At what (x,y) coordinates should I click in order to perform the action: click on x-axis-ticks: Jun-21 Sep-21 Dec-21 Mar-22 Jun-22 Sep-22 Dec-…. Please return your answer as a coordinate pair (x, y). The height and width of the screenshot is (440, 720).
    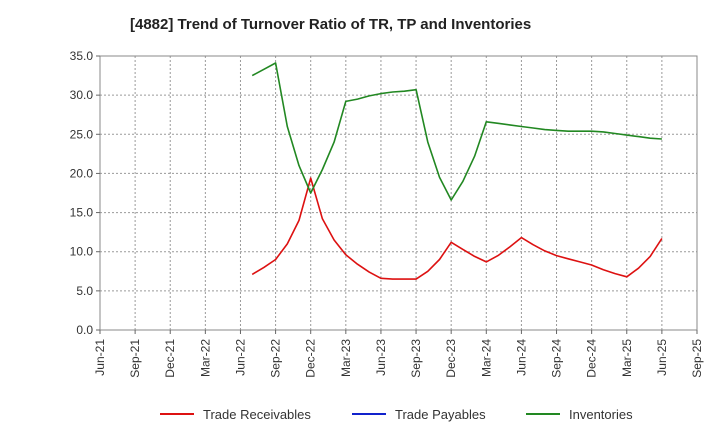
    Looking at the image, I should click on (398, 354).